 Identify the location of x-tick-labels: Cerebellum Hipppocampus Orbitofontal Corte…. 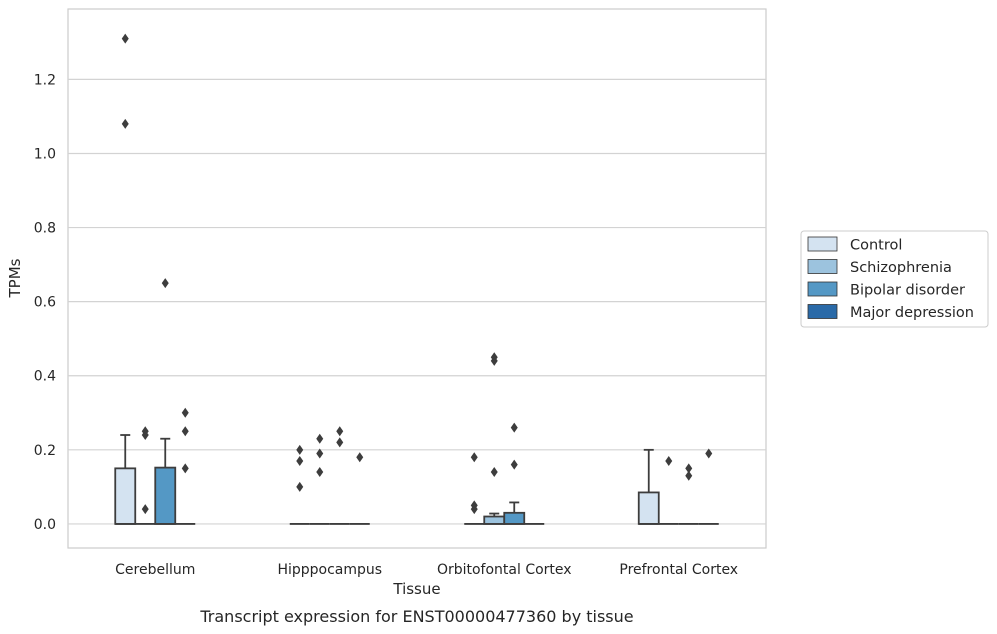
(426, 570).